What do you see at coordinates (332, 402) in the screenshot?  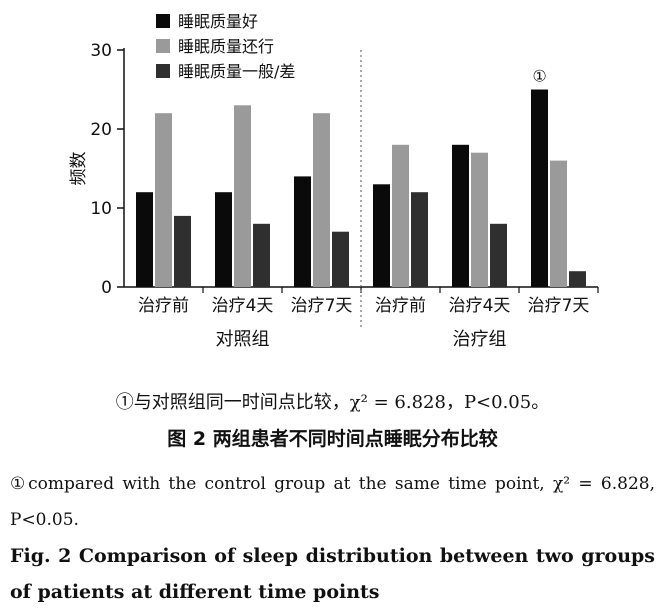 I see `chart-footnote-chinese: ①与对照组同一时间点比较，χ² = 6.828，P<0.05。` at bounding box center [332, 402].